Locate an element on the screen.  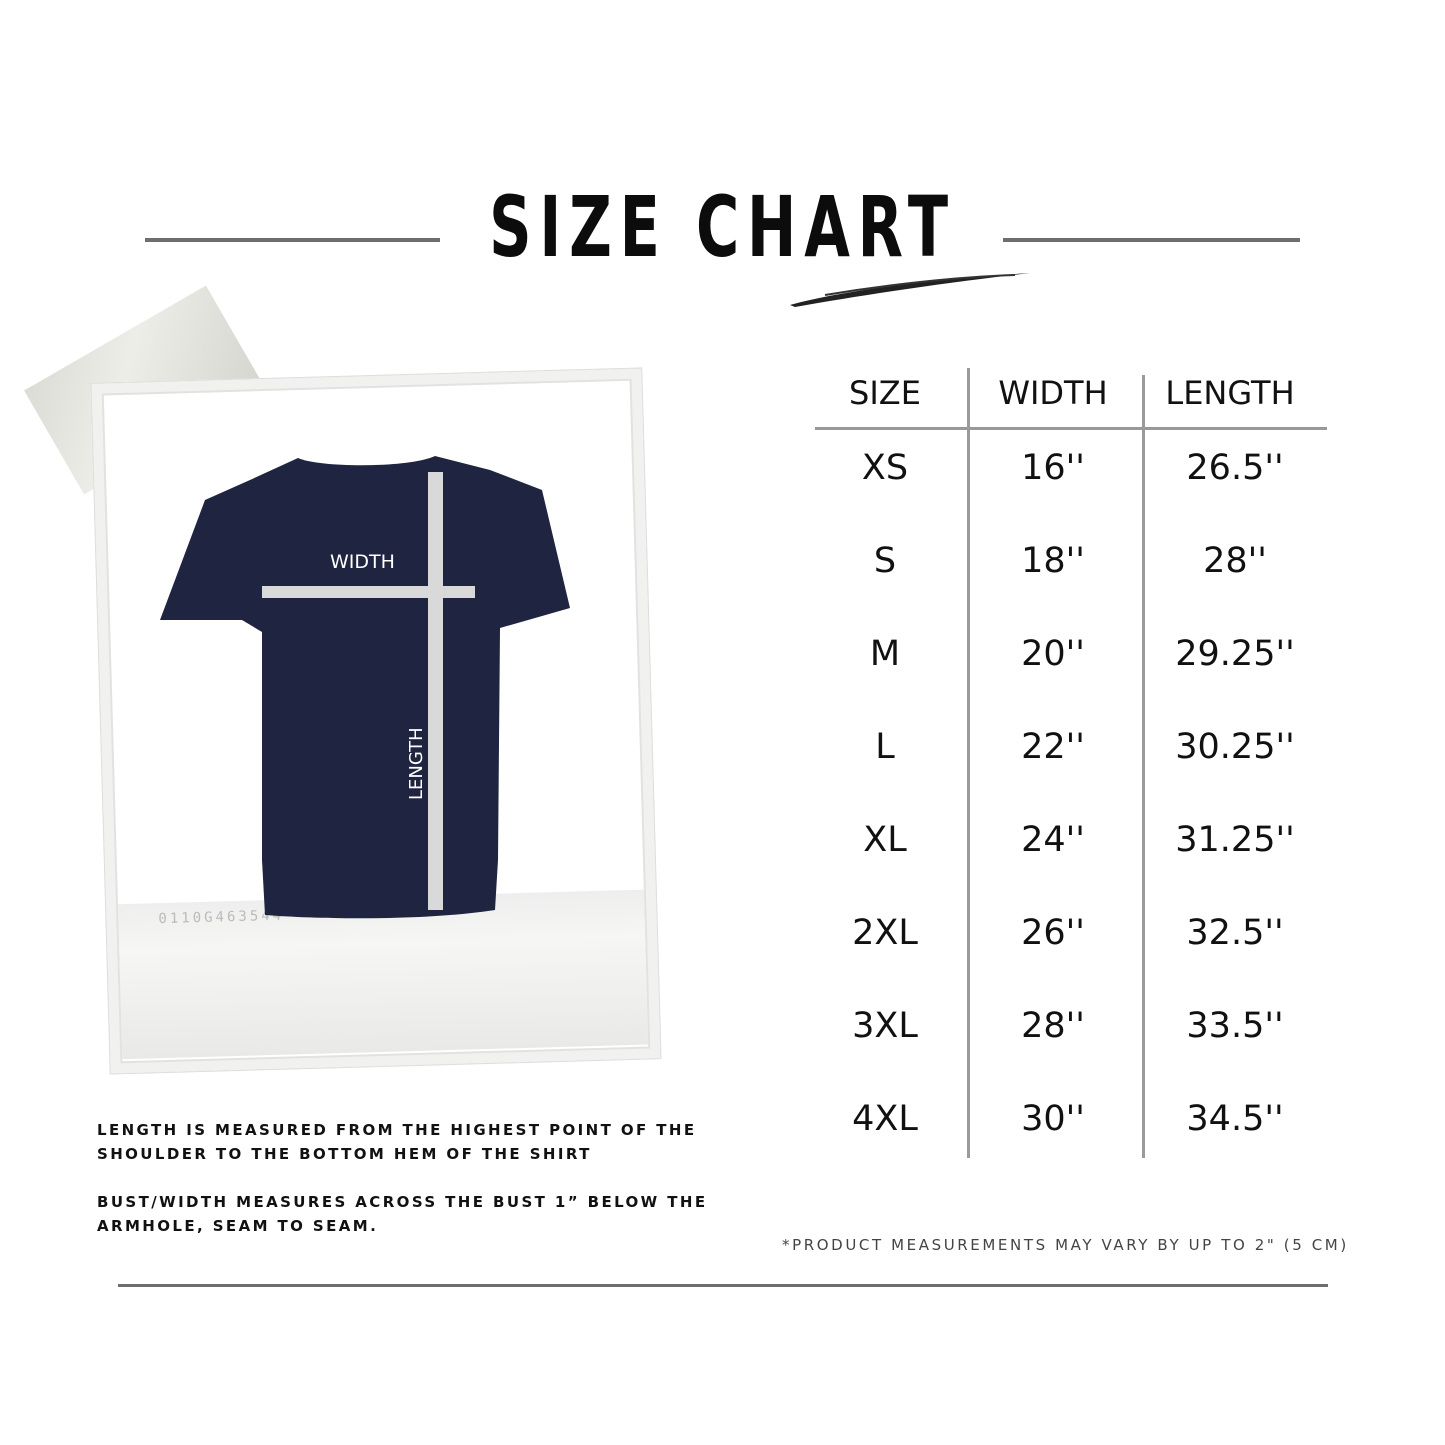
length-label: LENGTH is located at coordinates (416, 763).